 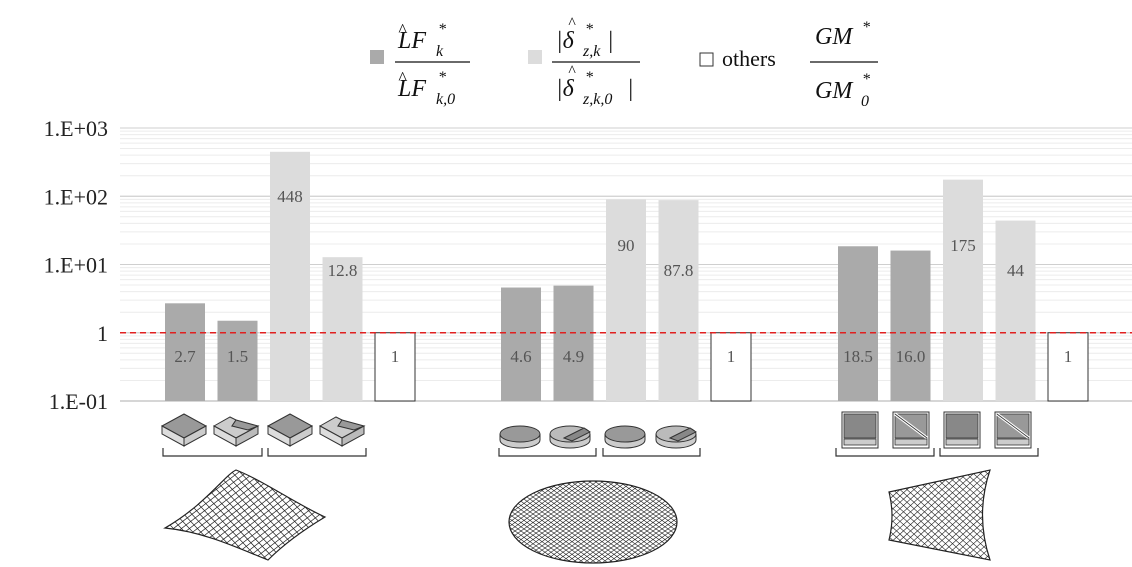 What do you see at coordinates (440, 51) in the screenshot?
I see `svg-text: k` at bounding box center [440, 51].